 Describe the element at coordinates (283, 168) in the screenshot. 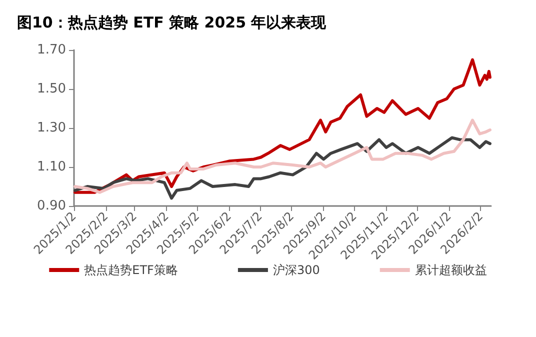

I see `line-series` at that location.